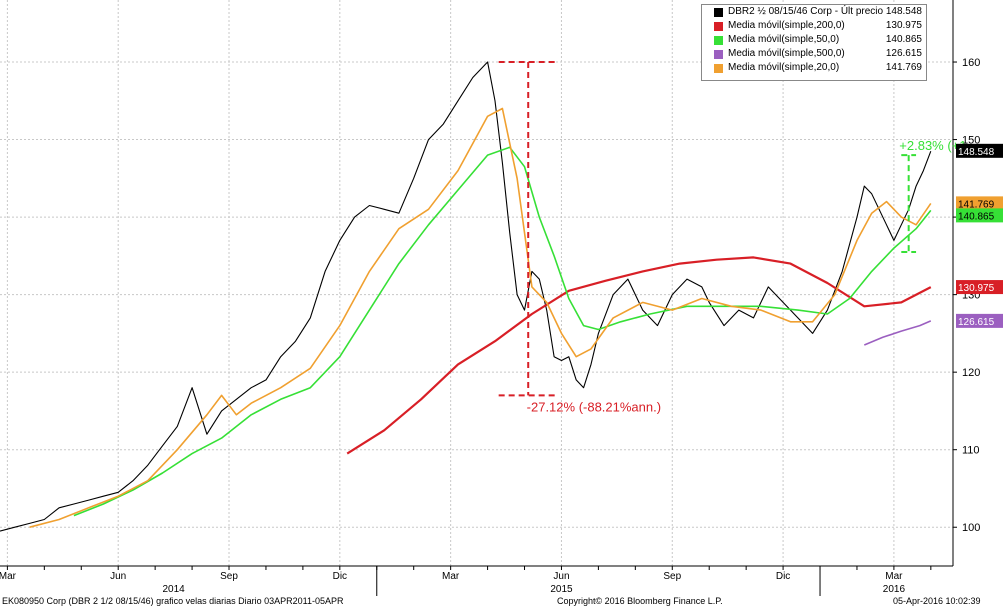  Describe the element at coordinates (903, 11) in the screenshot. I see `legend-value: 148.548` at that location.